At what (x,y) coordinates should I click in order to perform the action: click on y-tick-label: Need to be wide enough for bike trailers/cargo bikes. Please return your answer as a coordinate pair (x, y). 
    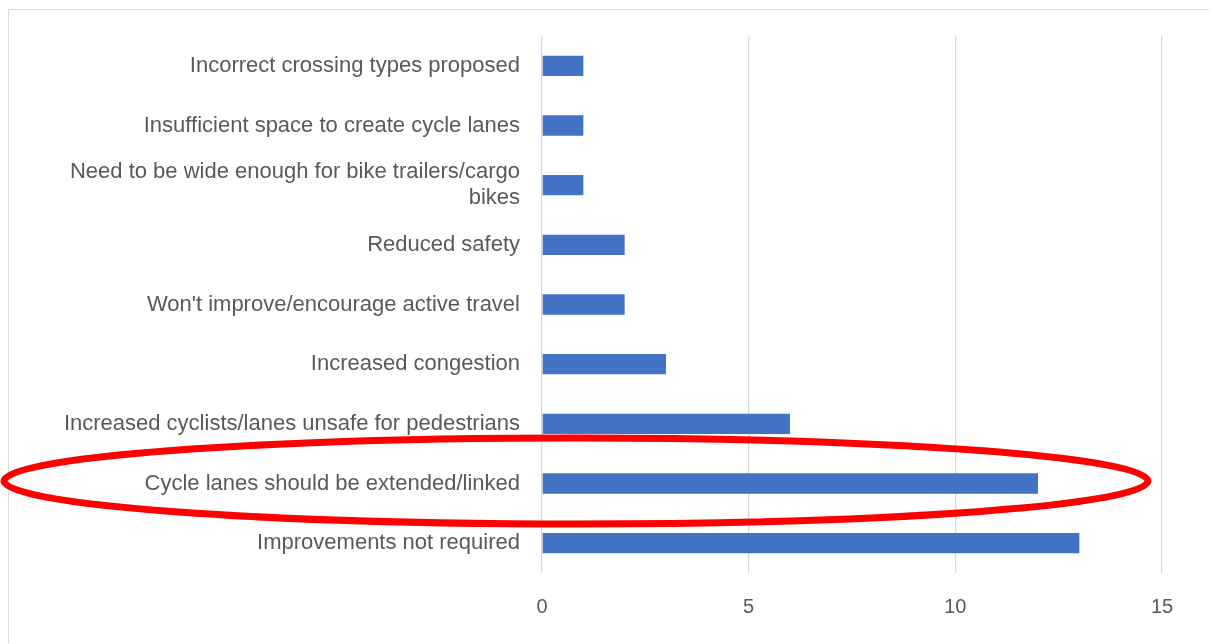
    Looking at the image, I should click on (294, 184).